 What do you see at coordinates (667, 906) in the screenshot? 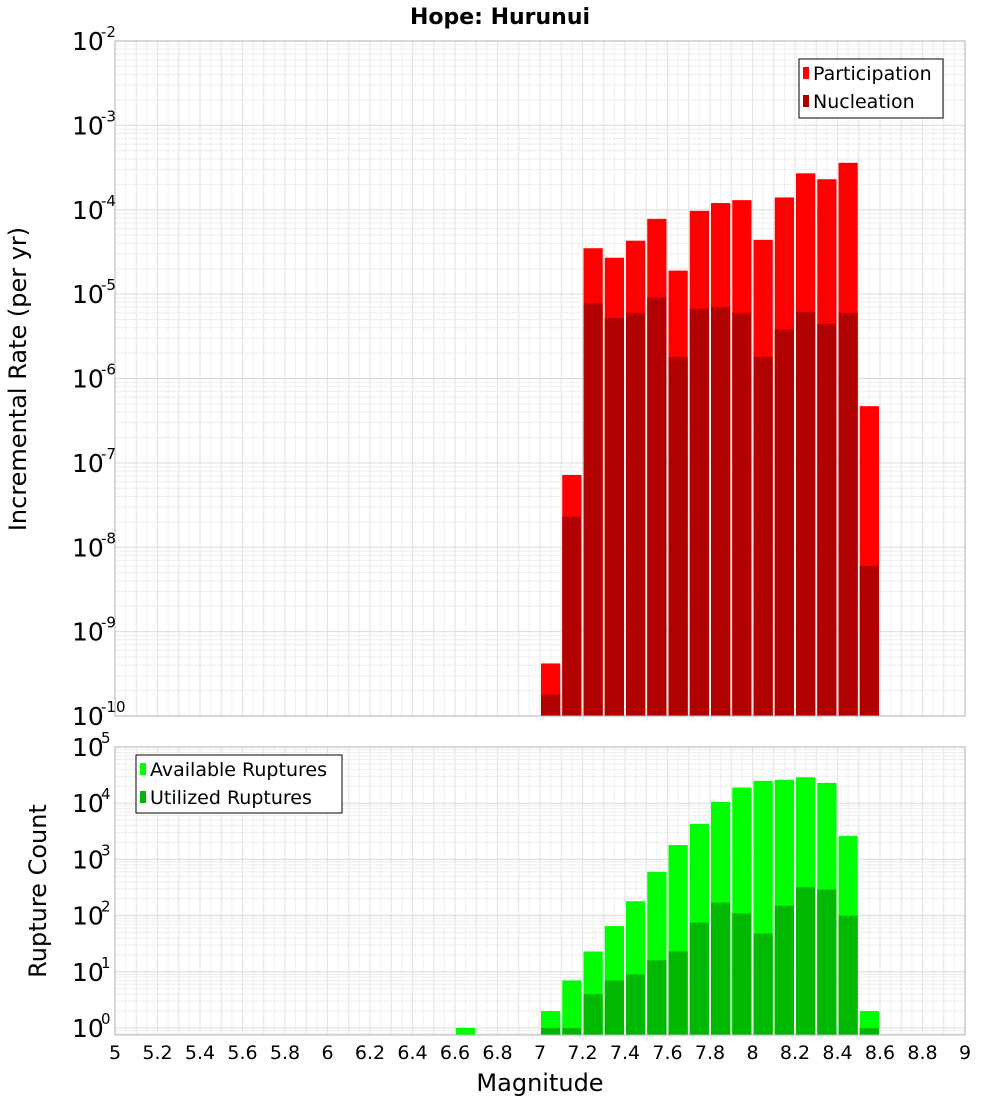
I see `bottom-bars` at bounding box center [667, 906].